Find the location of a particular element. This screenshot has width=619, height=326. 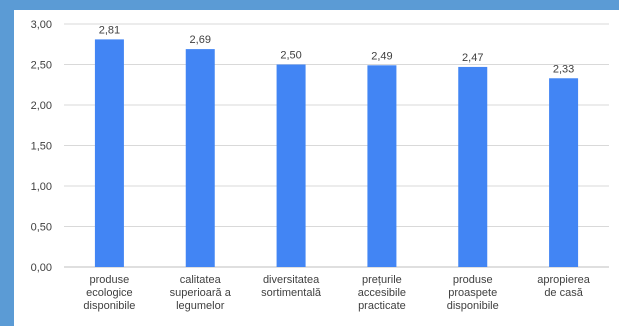

y-tick-label: 0,50 is located at coordinates (41, 228).